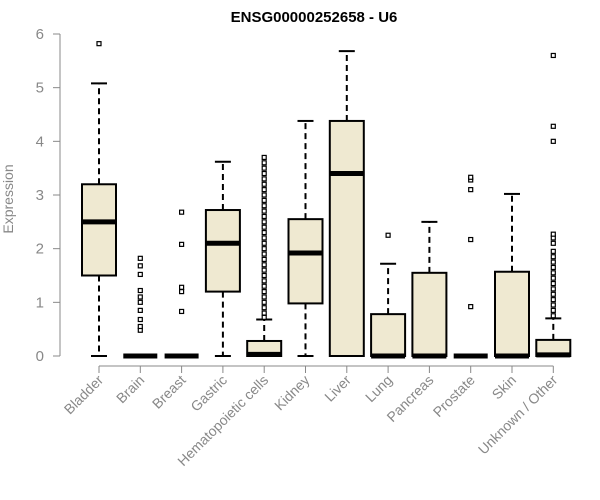 The height and width of the screenshot is (500, 600). I want to click on chart-title: ENSG00000252658 - U6, so click(314, 17).